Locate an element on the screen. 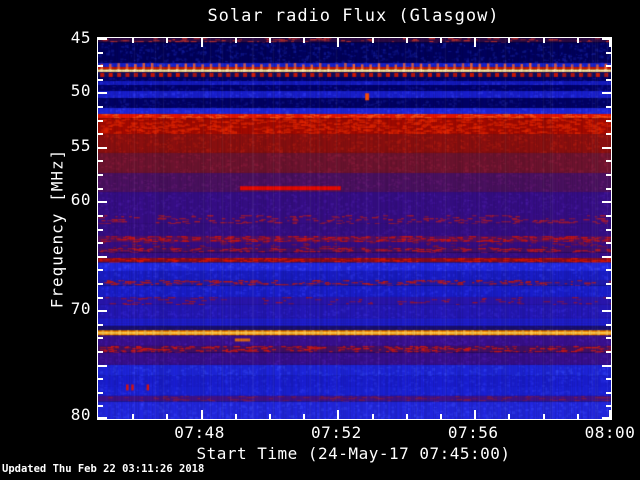 Image resolution: width=640 pixels, height=480 pixels. y-tick-label: 70 is located at coordinates (80, 309).